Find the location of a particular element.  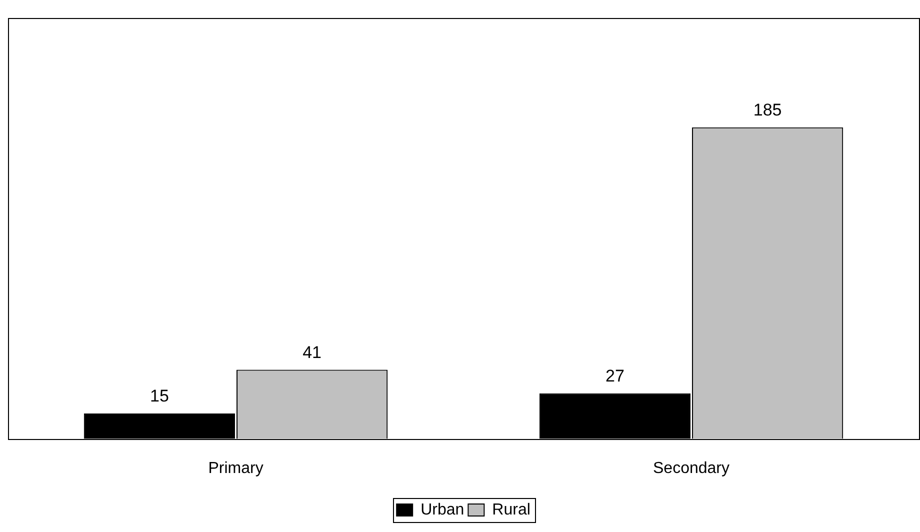

legend-label: Urban is located at coordinates (442, 509).